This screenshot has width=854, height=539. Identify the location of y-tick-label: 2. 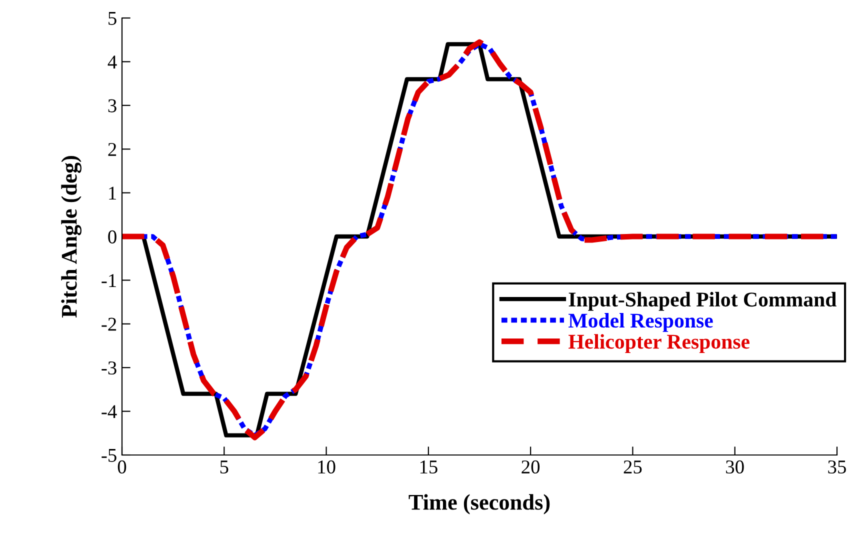
(112, 149).